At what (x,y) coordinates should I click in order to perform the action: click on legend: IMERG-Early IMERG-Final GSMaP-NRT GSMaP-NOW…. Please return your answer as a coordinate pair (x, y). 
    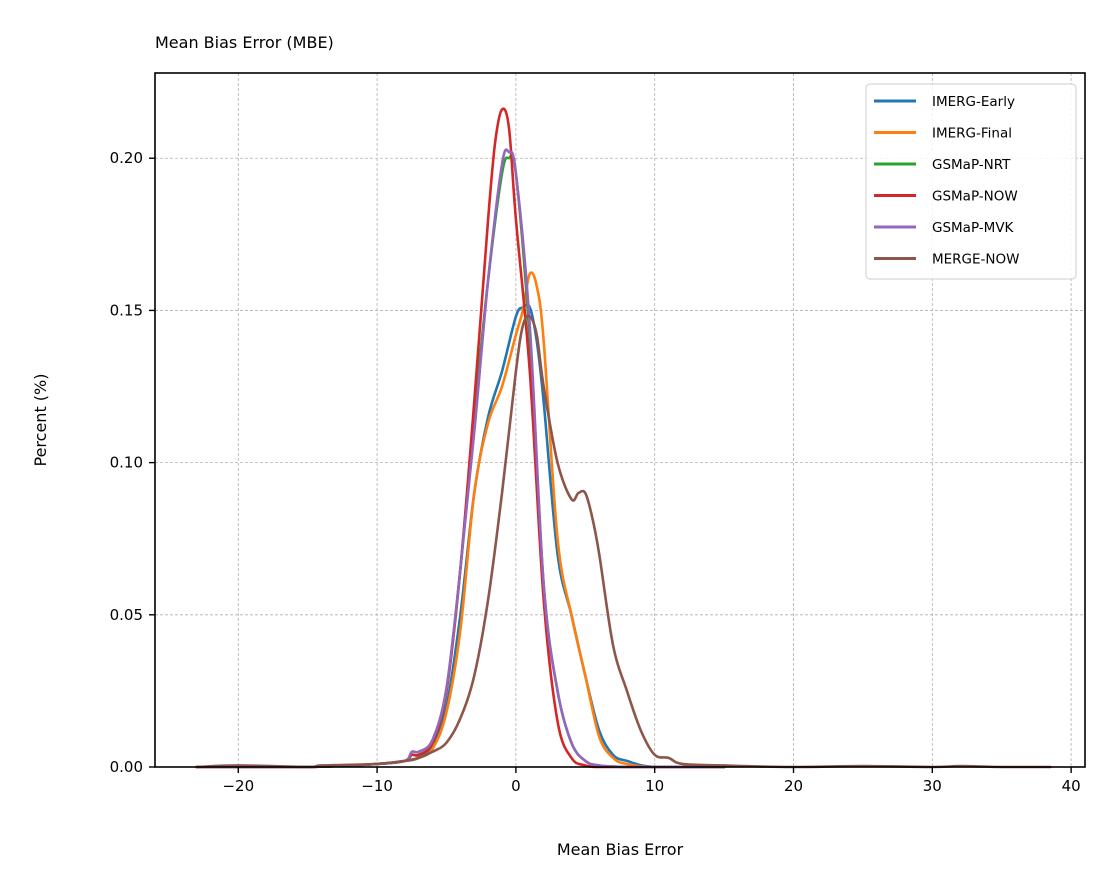
    Looking at the image, I should click on (971, 181).